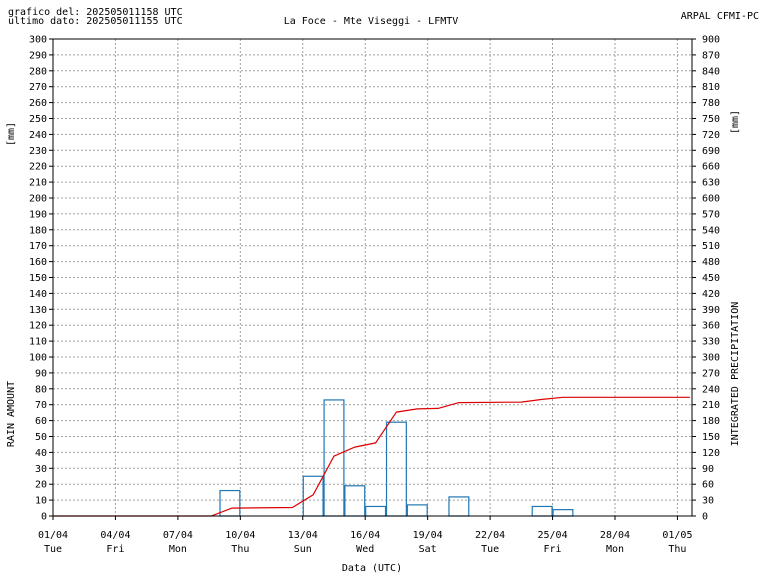 The width and height of the screenshot is (768, 576). What do you see at coordinates (38, 326) in the screenshot?
I see `left-tick-label: 120` at bounding box center [38, 326].